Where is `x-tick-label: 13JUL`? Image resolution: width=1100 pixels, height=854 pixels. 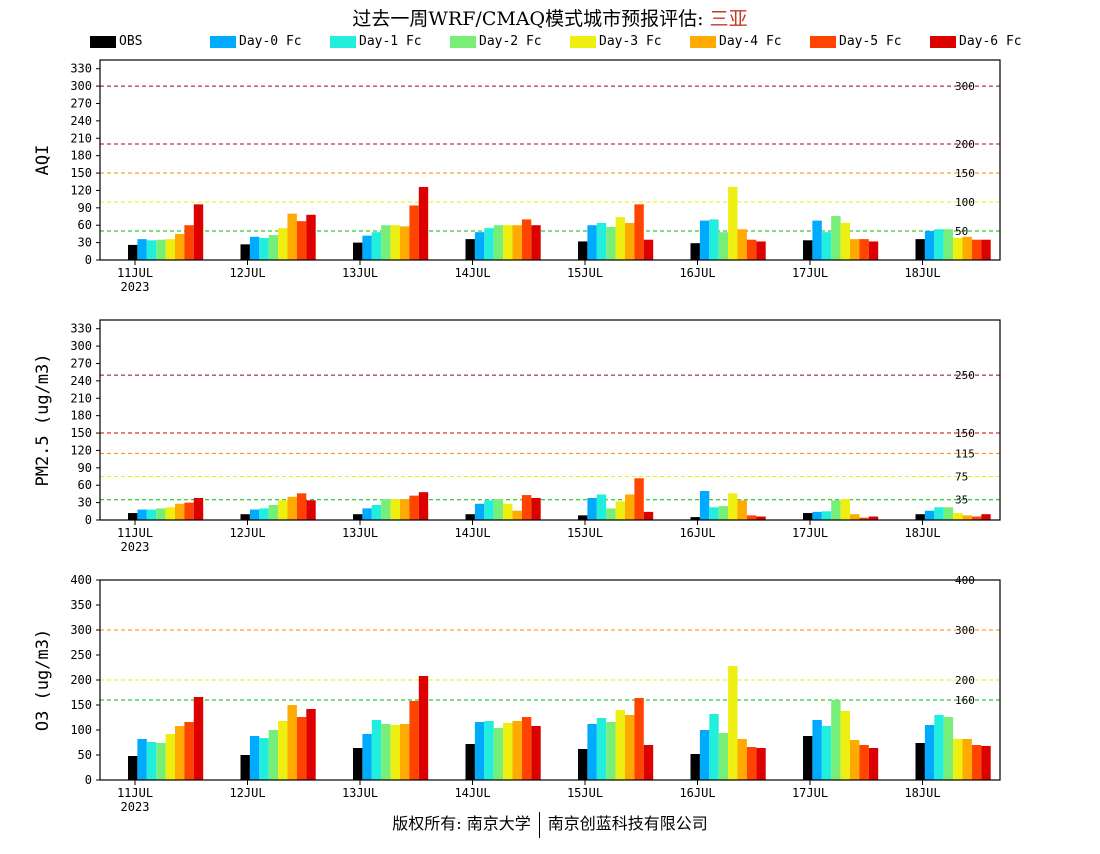 x-tick-label: 13JUL is located at coordinates (360, 793).